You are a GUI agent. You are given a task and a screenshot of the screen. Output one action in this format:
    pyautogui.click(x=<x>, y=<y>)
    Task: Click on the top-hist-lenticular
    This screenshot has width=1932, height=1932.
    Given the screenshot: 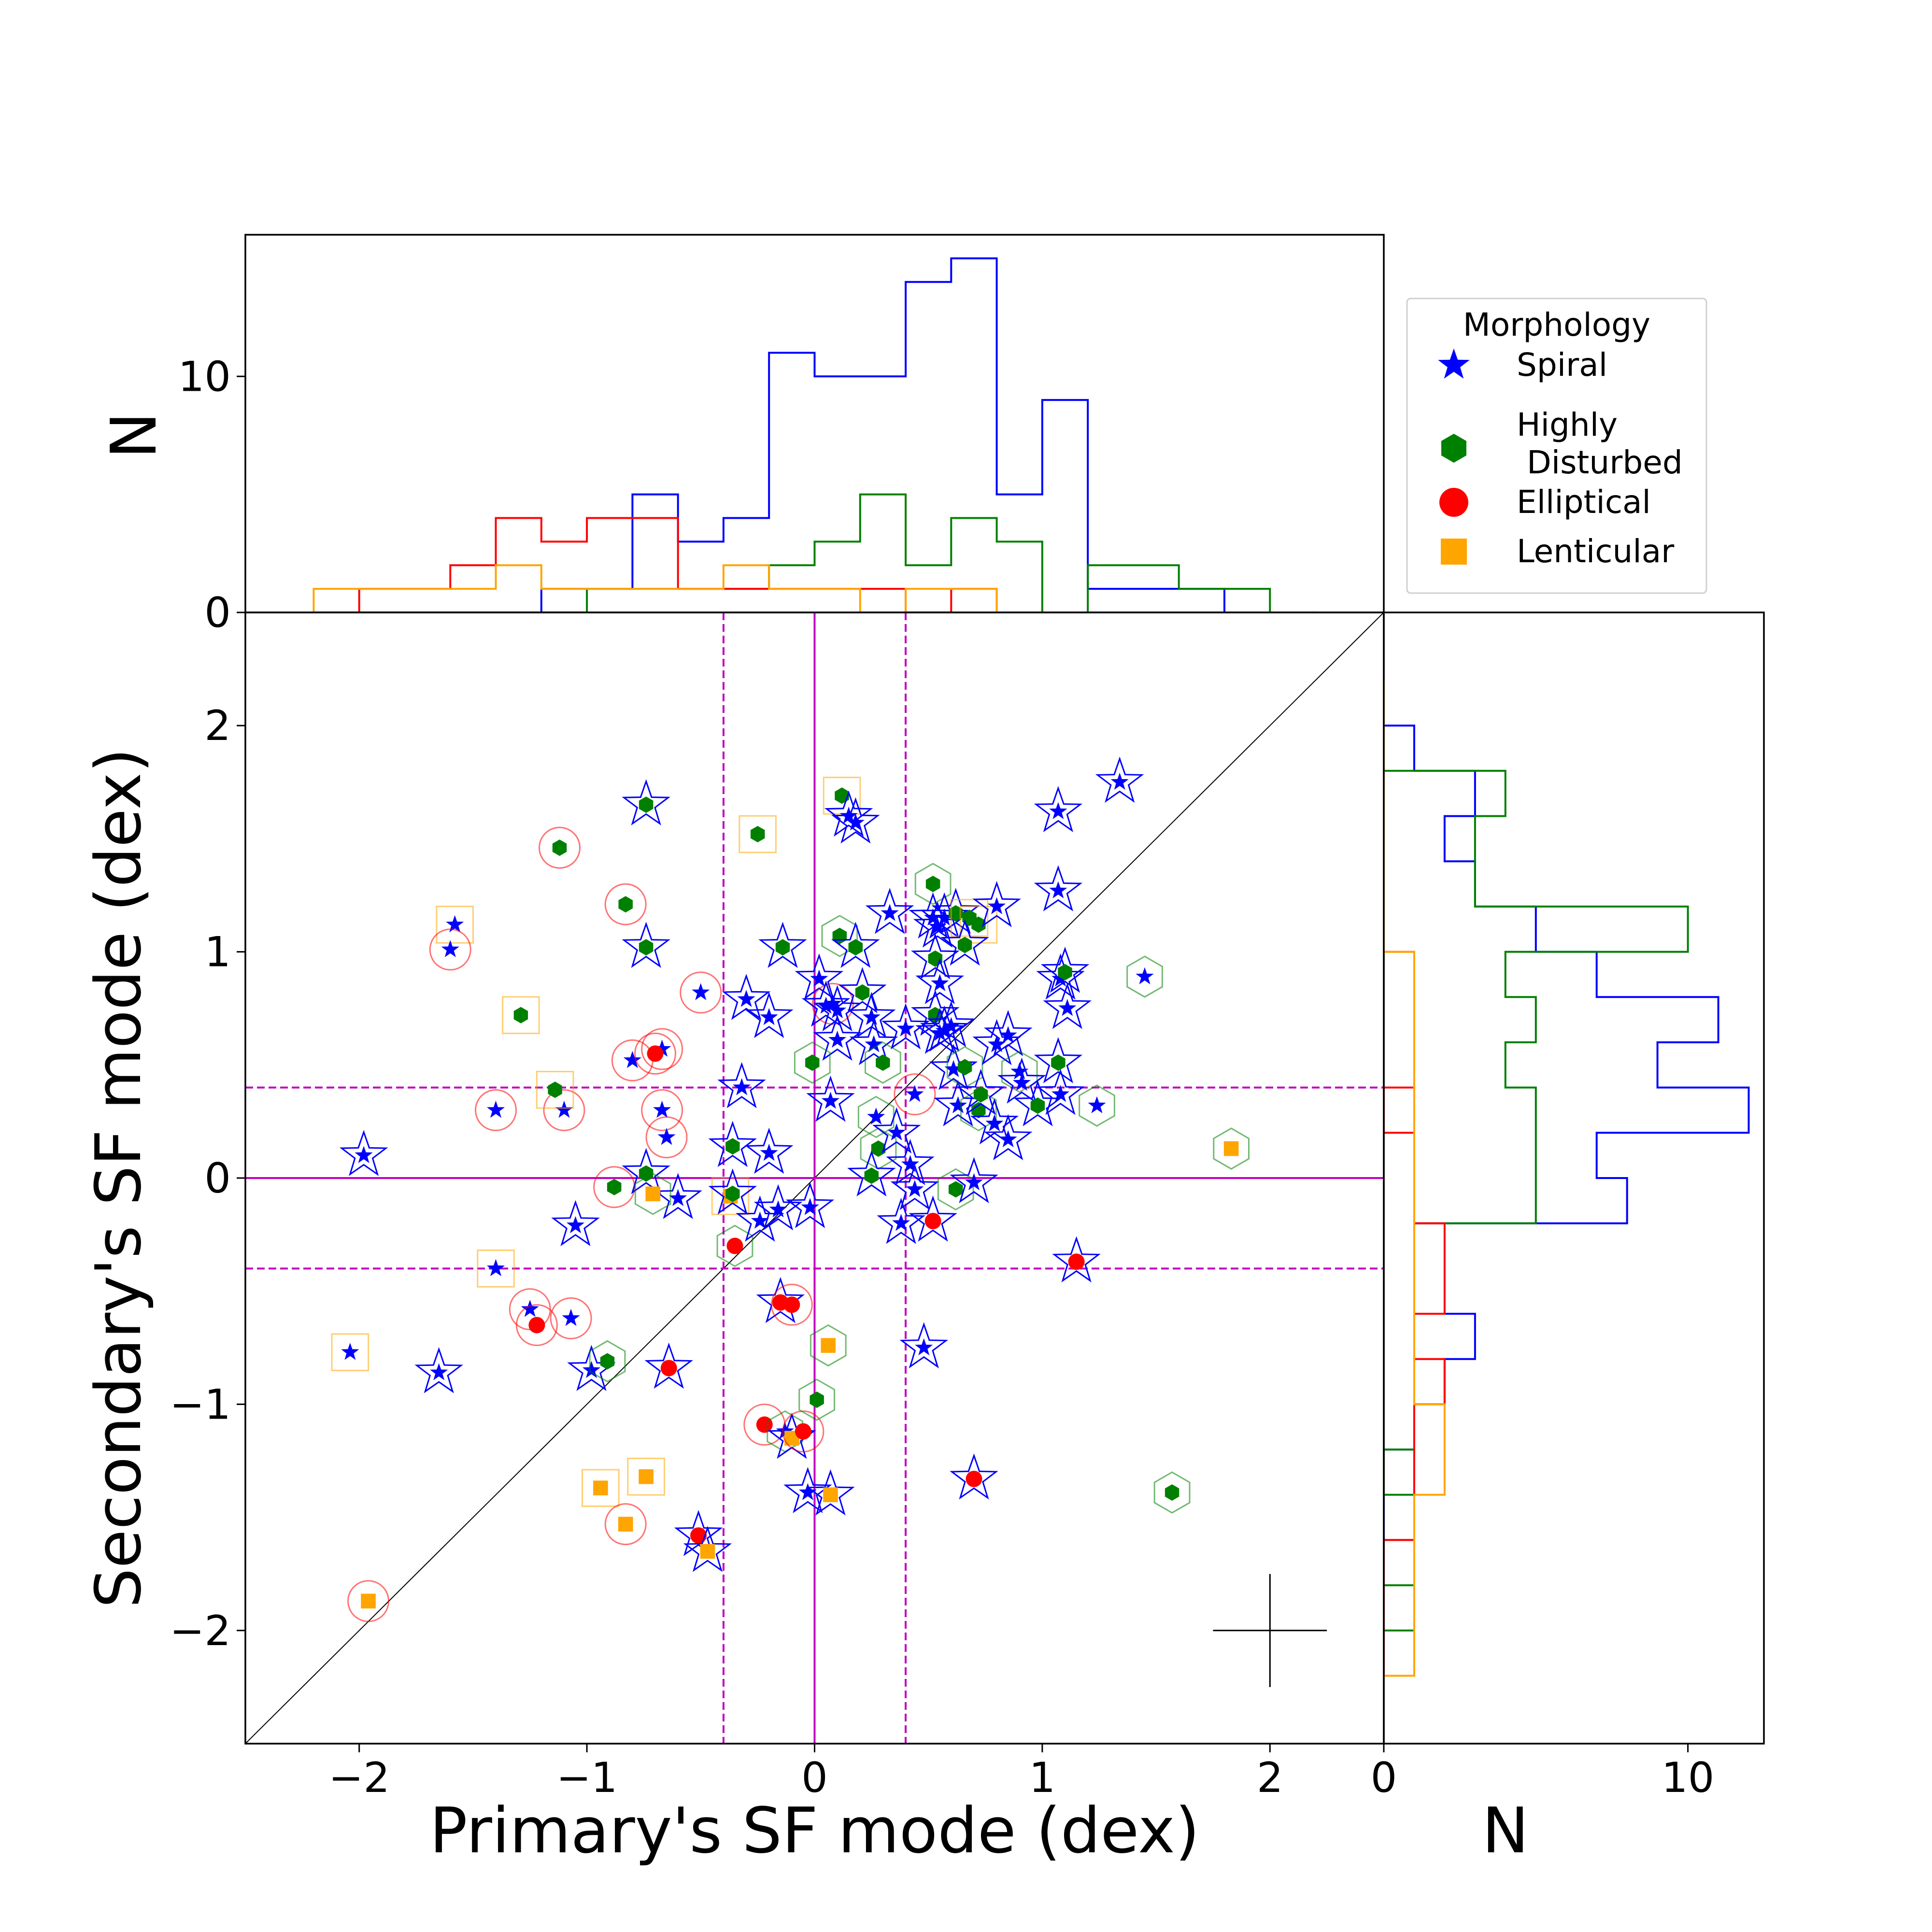 What is the action you would take?
    pyautogui.click(x=814, y=588)
    